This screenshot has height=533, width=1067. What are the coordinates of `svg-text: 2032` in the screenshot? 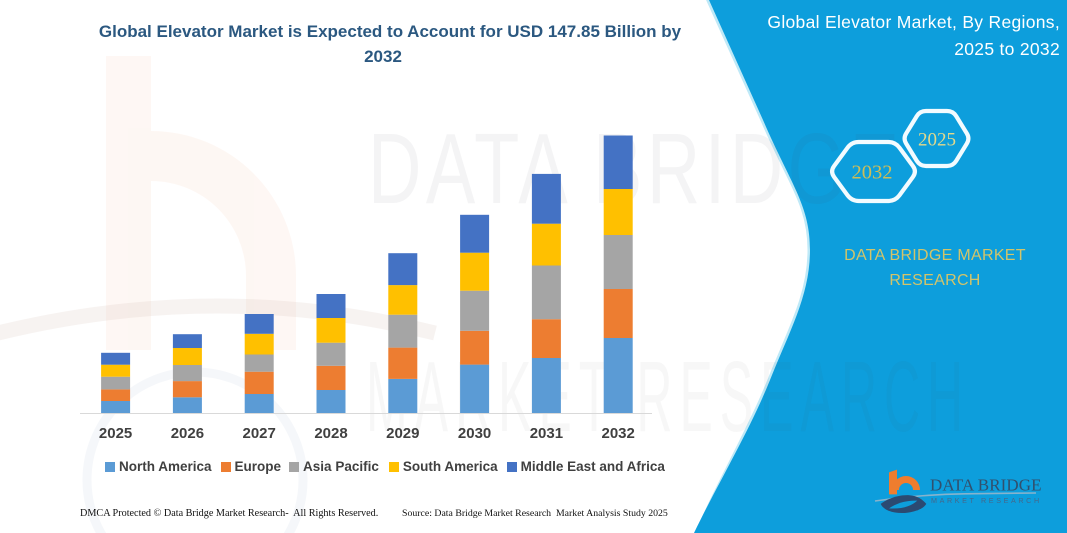 It's located at (872, 173).